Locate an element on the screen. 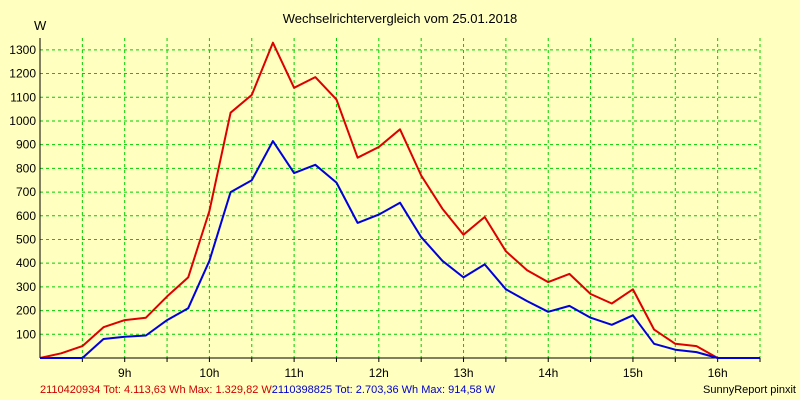  y-axis-unit-label: W is located at coordinates (40, 25).